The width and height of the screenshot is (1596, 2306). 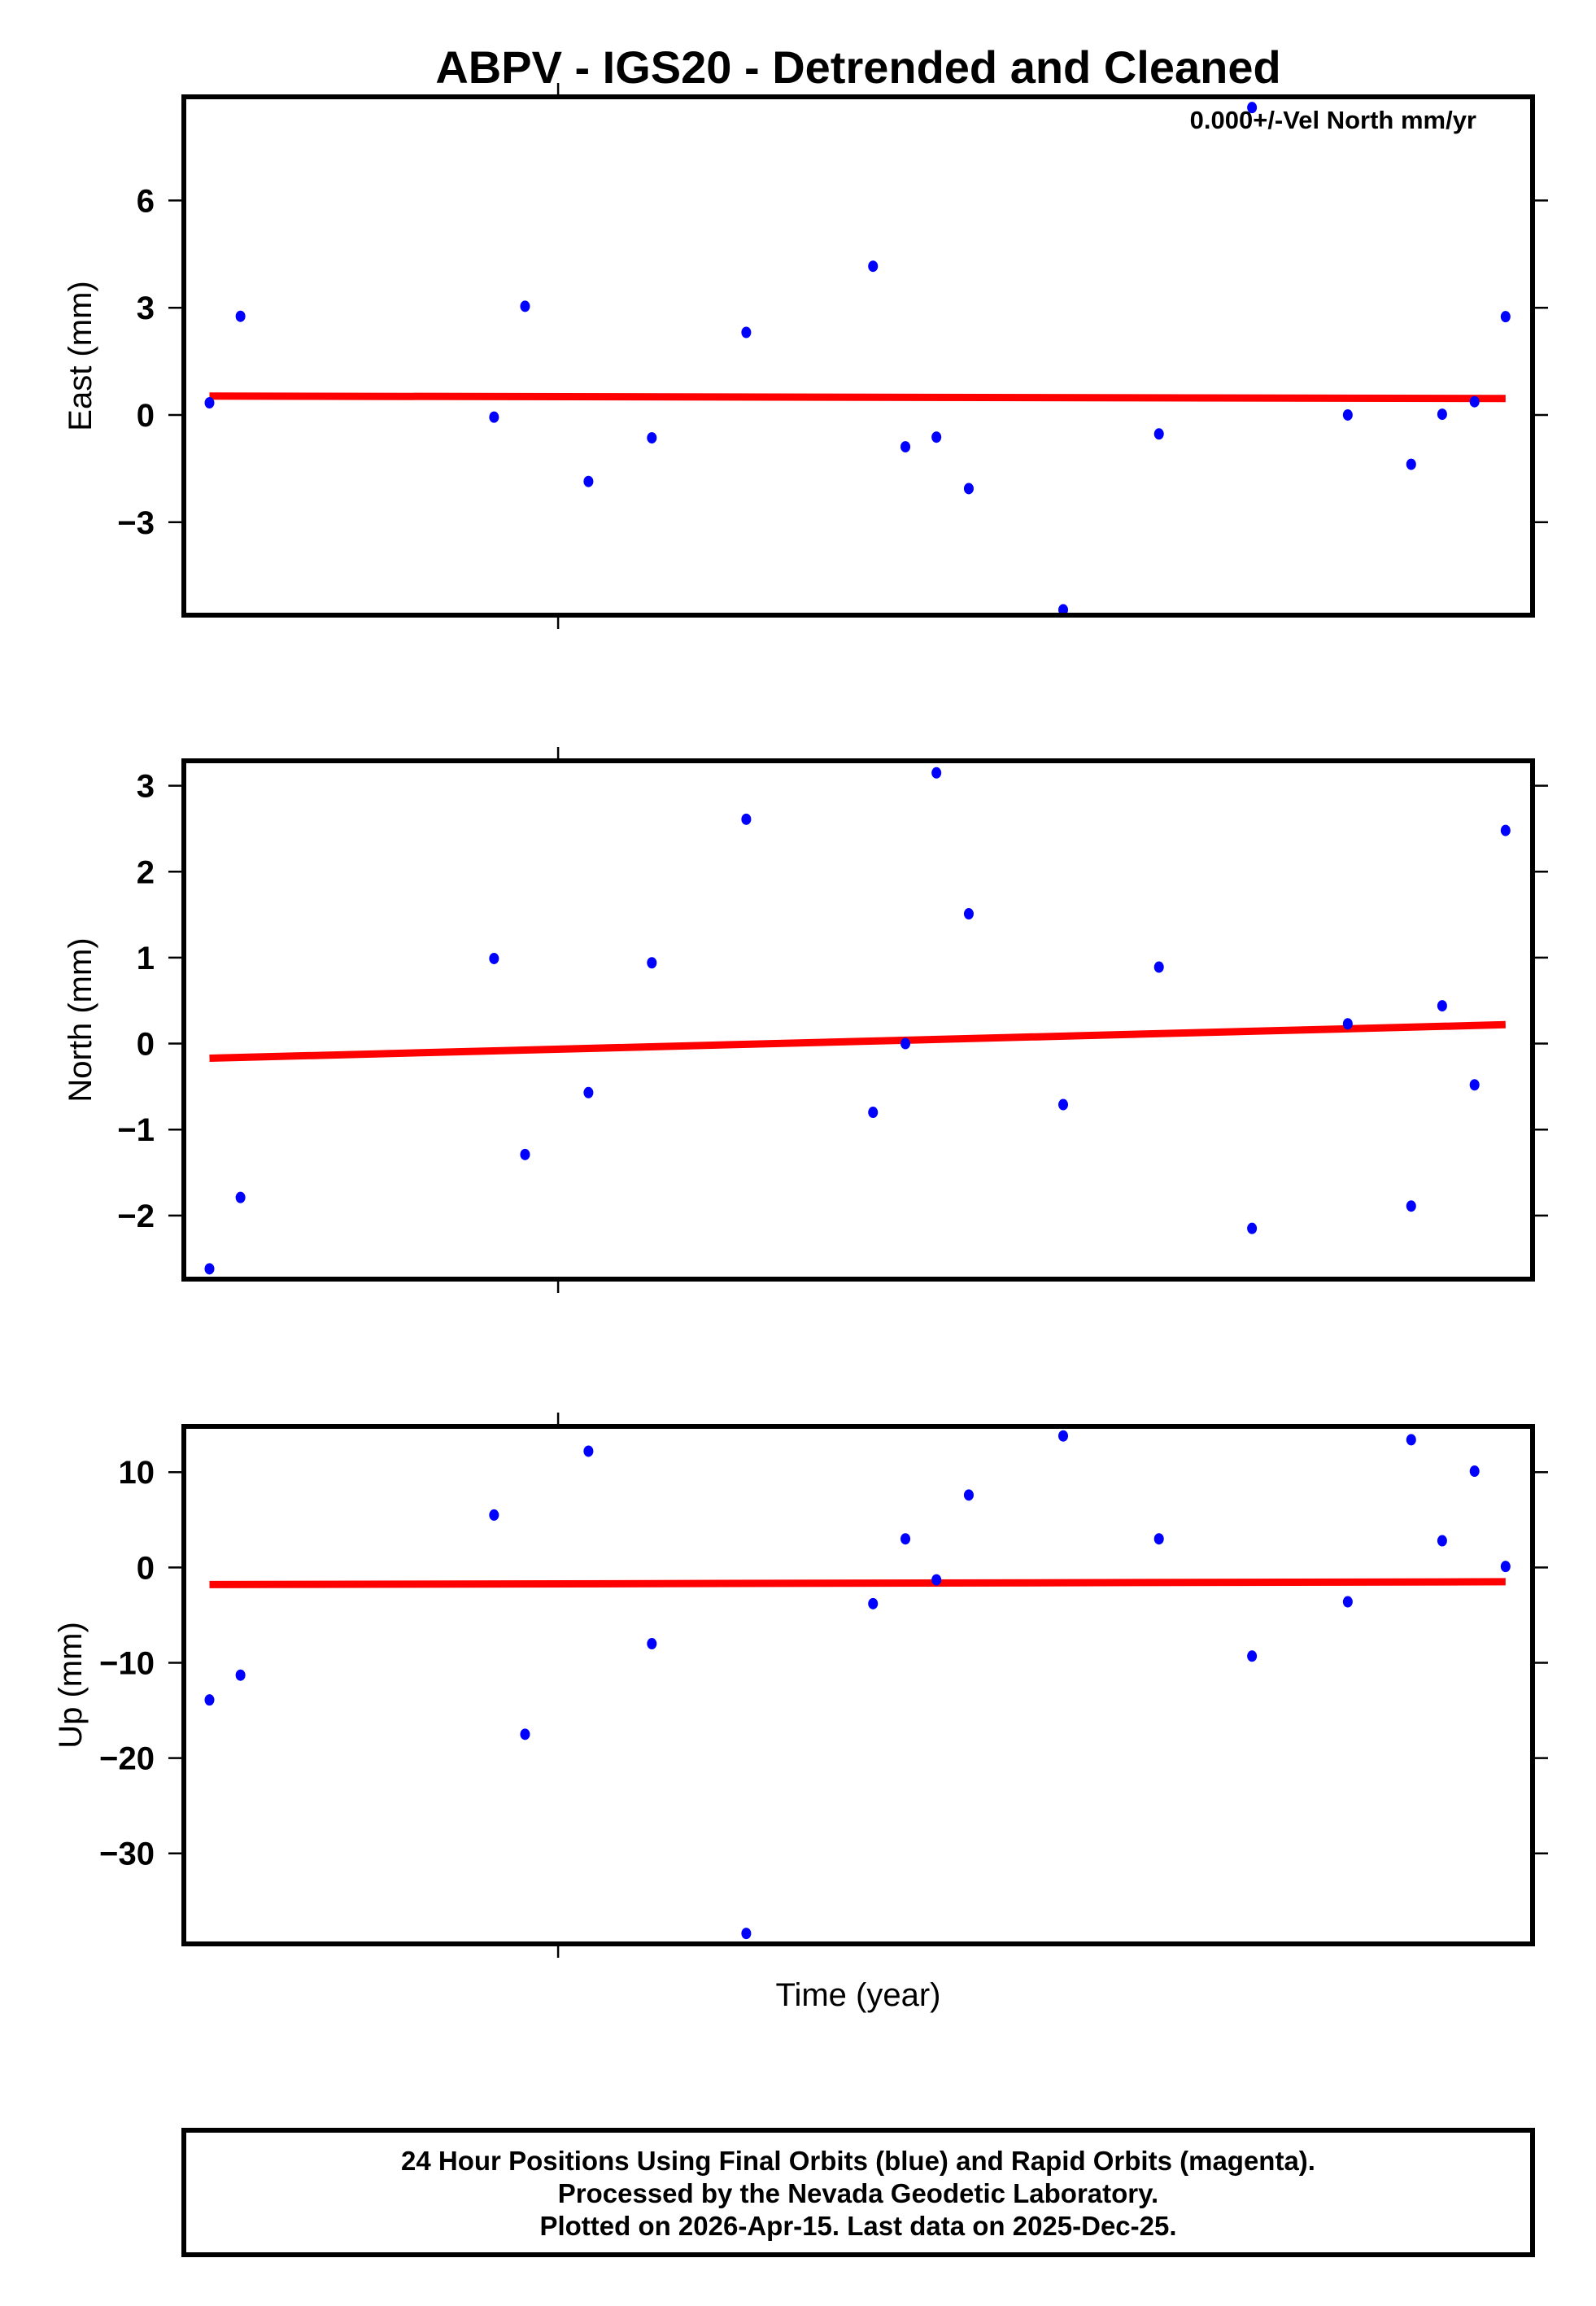 What do you see at coordinates (136, 1002) in the screenshot?
I see `north-y-tick-labels: −2 −1 0 1 2 3` at bounding box center [136, 1002].